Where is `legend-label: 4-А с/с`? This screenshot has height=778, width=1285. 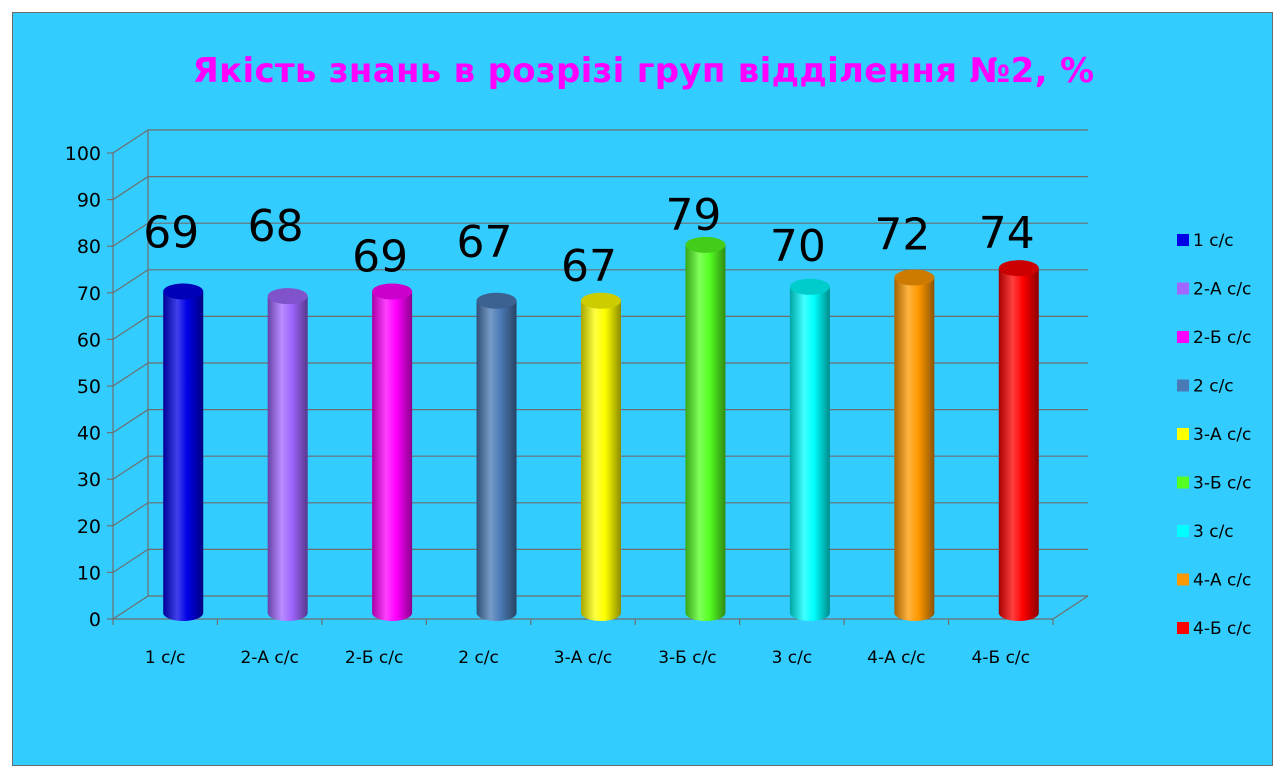
legend-label: 4-А с/с is located at coordinates (1222, 581).